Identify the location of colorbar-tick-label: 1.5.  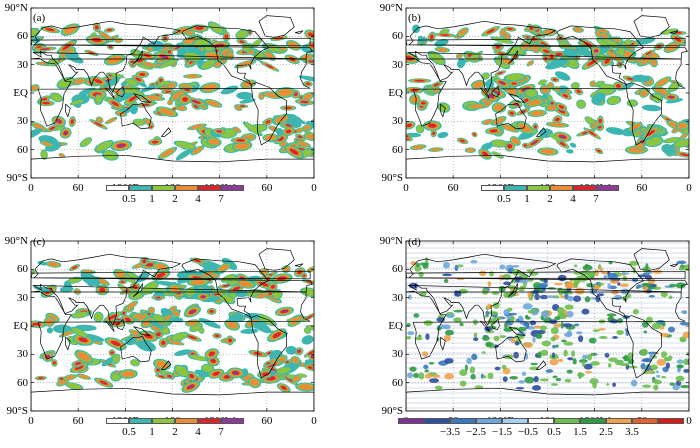
(580, 432).